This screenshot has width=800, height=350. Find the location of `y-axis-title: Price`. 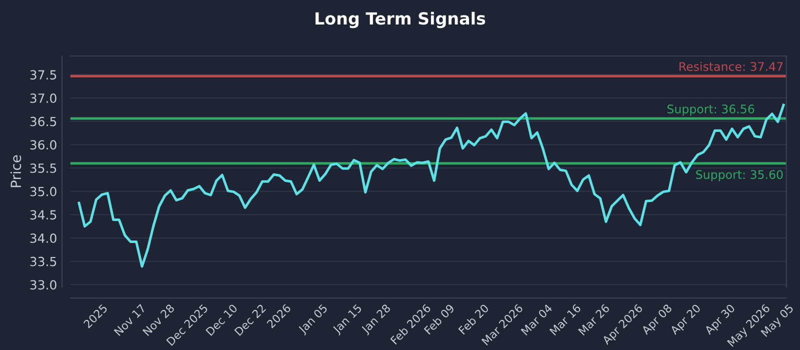

y-axis-title: Price is located at coordinates (16, 171).